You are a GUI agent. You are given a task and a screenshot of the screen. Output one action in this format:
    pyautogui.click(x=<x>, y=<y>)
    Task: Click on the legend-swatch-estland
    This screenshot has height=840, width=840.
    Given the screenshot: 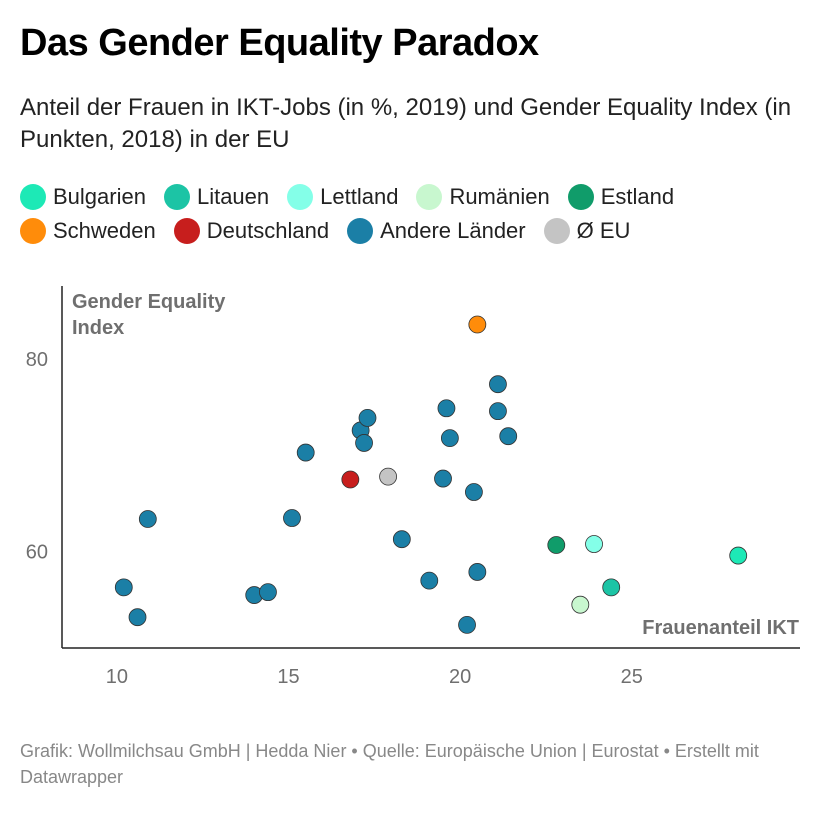 What is the action you would take?
    pyautogui.click(x=580, y=197)
    